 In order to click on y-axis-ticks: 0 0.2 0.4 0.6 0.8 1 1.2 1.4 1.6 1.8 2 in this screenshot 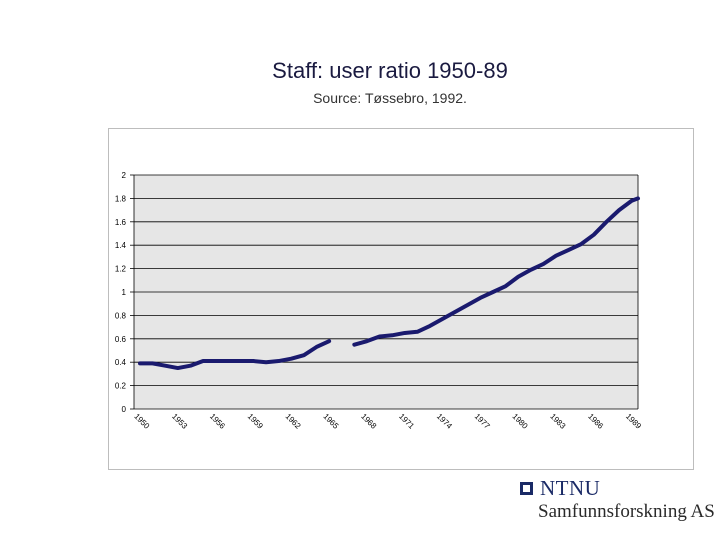, I will do `click(124, 292)`.